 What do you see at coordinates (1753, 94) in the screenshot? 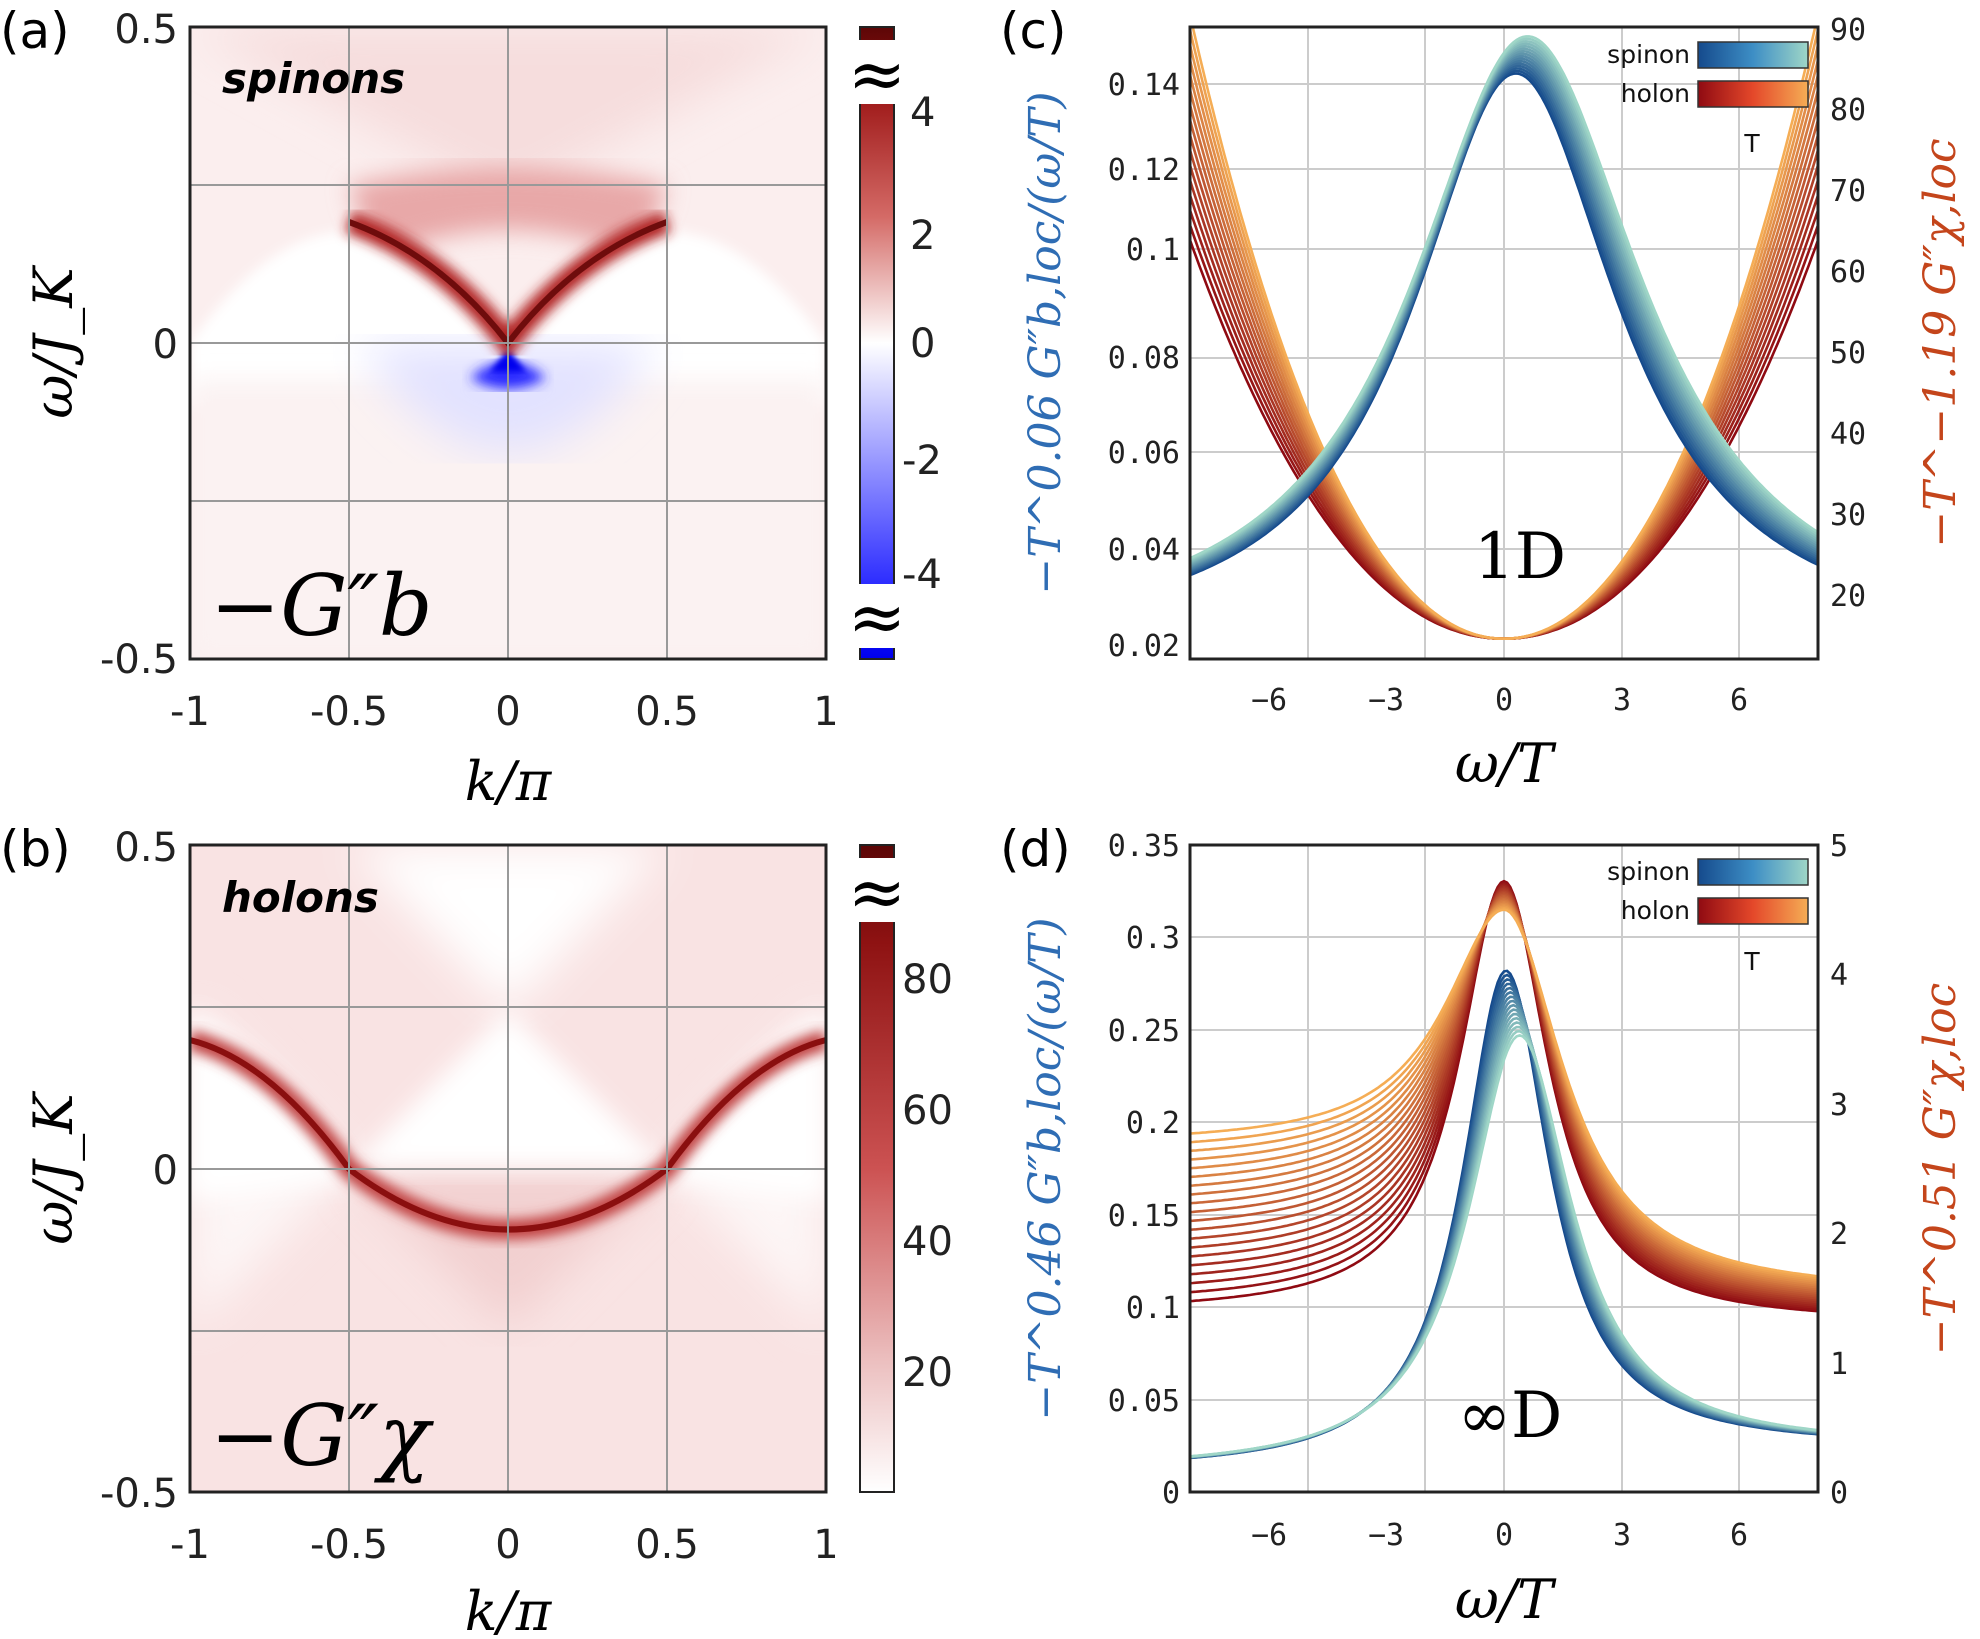
I see `legend-c-holon-swatch` at bounding box center [1753, 94].